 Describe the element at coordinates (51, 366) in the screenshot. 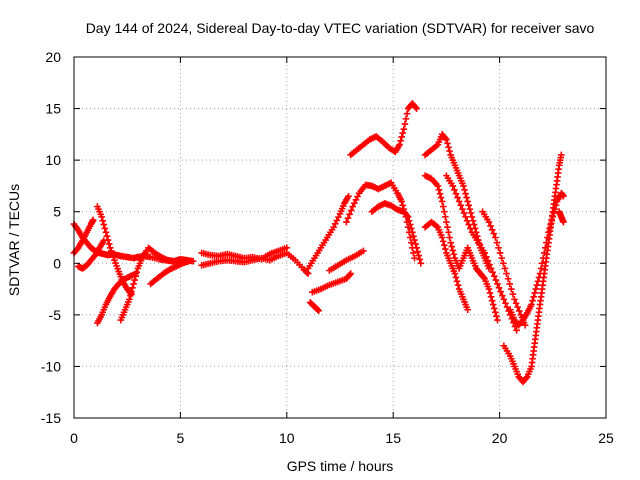

I see `y-tick-label: -10` at that location.